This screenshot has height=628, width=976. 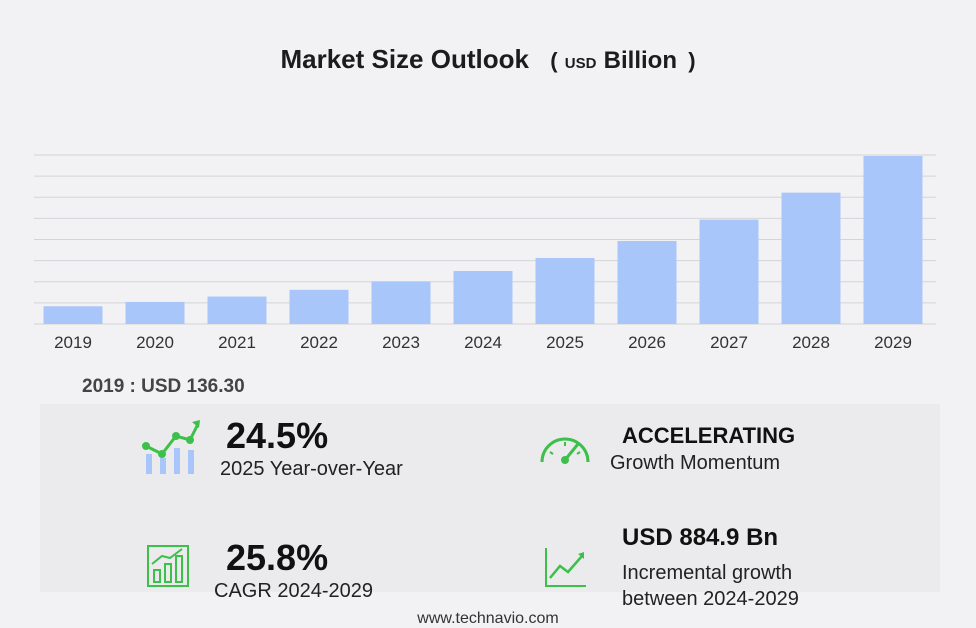 I want to click on bar-2028, so click(x=811, y=258).